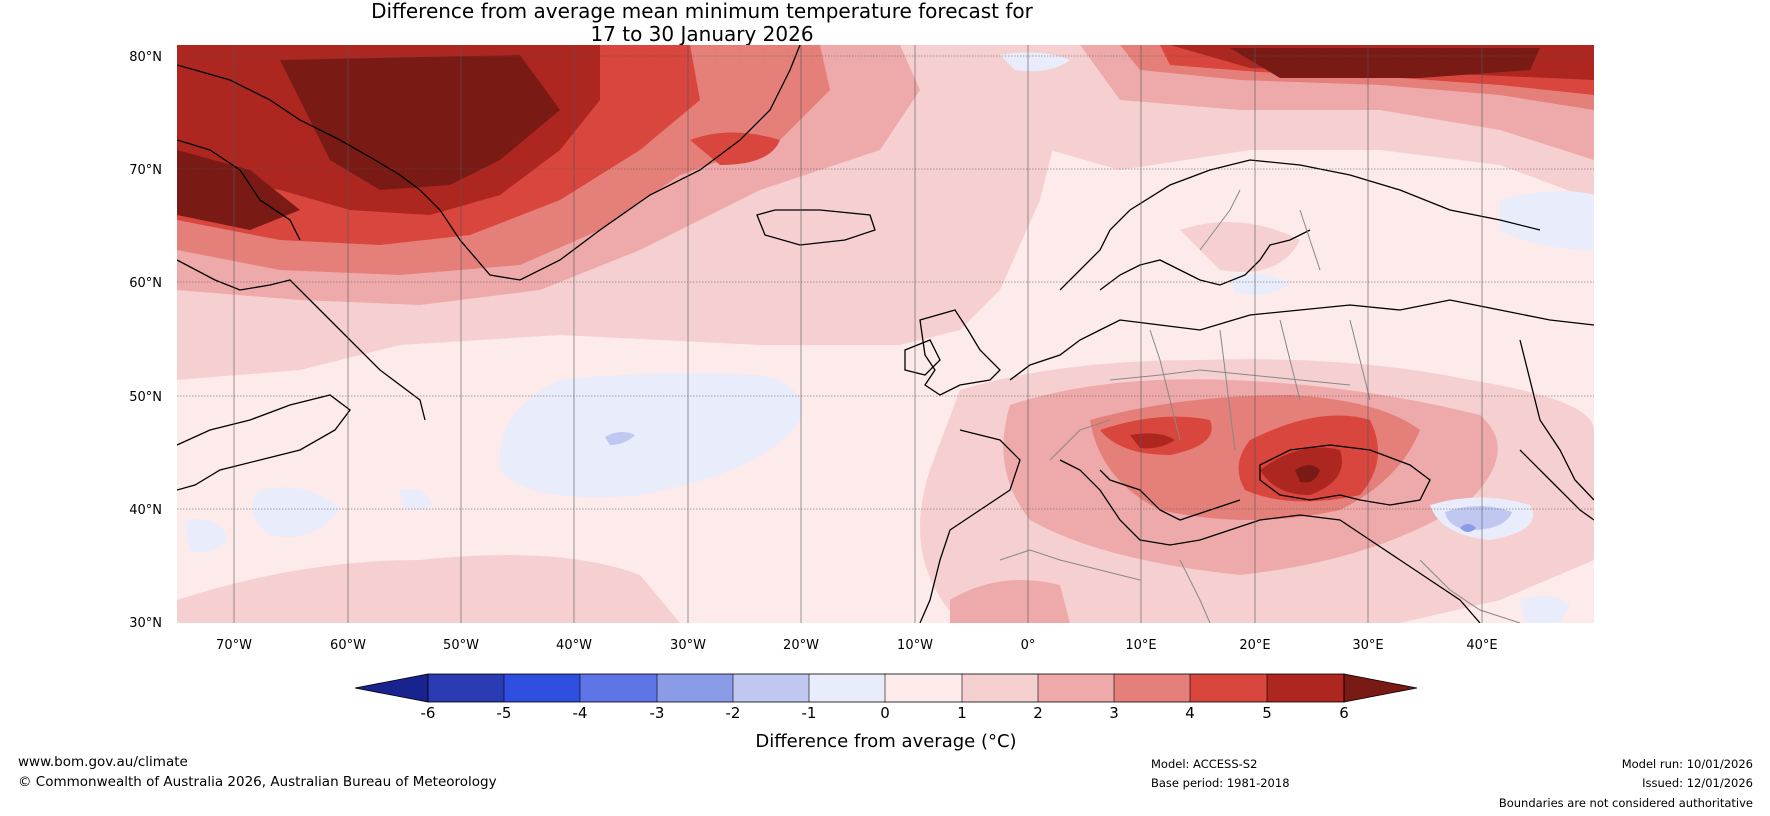 This screenshot has width=1770, height=816. What do you see at coordinates (1114, 713) in the screenshot?
I see `colorbar-tick: 3` at bounding box center [1114, 713].